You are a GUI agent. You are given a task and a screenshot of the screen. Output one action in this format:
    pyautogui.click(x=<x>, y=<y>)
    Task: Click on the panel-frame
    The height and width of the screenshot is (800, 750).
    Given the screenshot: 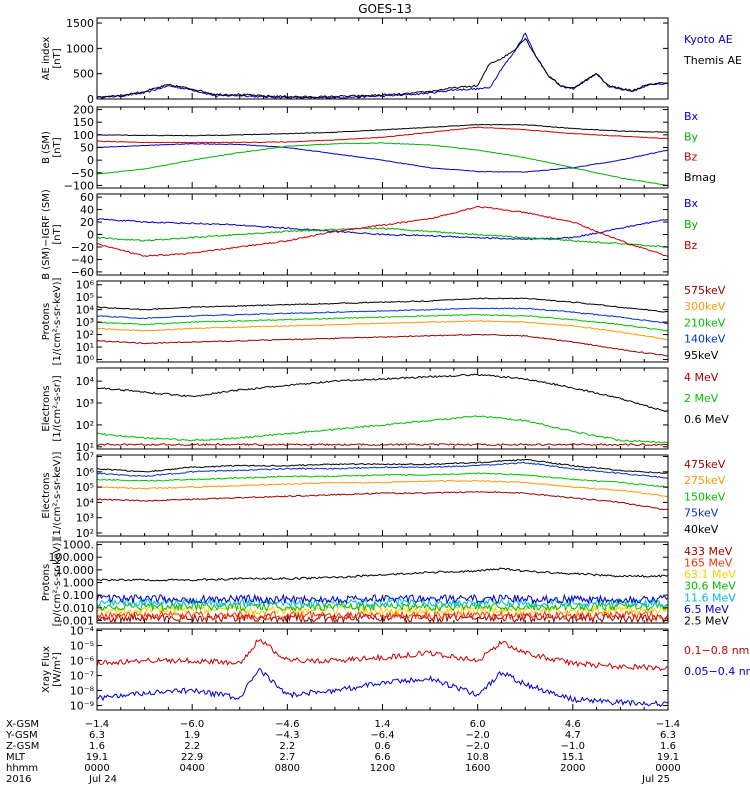 What is the action you would take?
    pyautogui.click(x=382, y=408)
    